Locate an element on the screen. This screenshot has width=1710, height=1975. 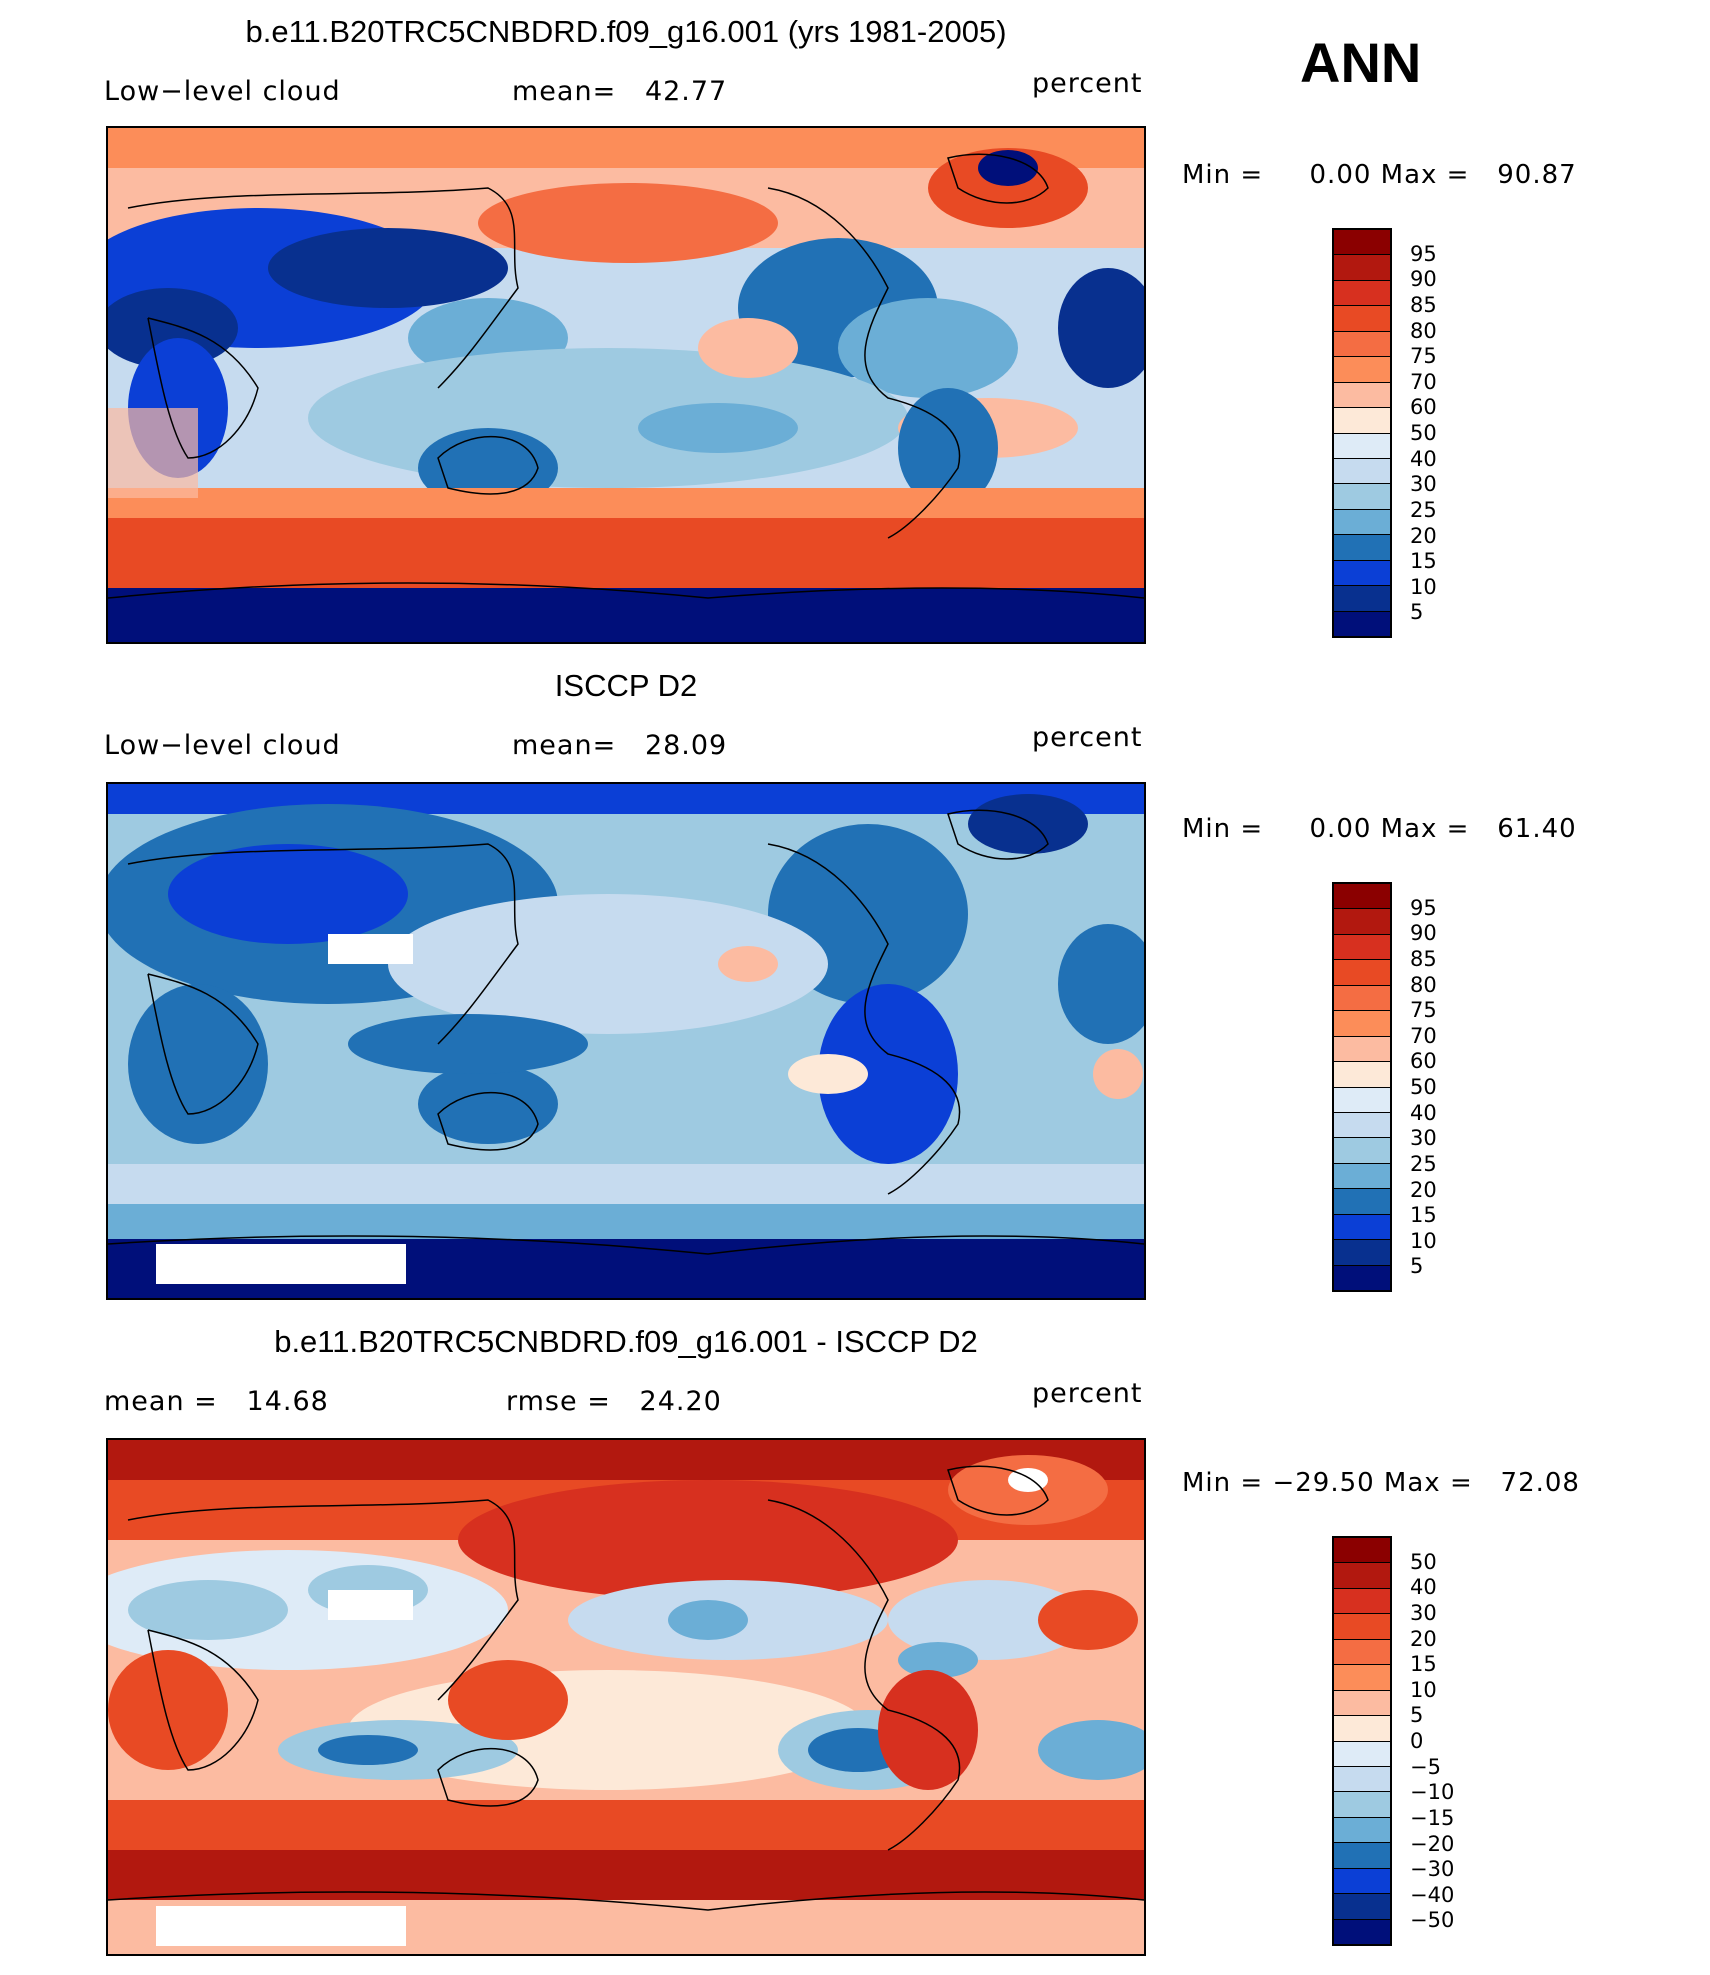
panel-1-colorbar is located at coordinates (1362, 433).